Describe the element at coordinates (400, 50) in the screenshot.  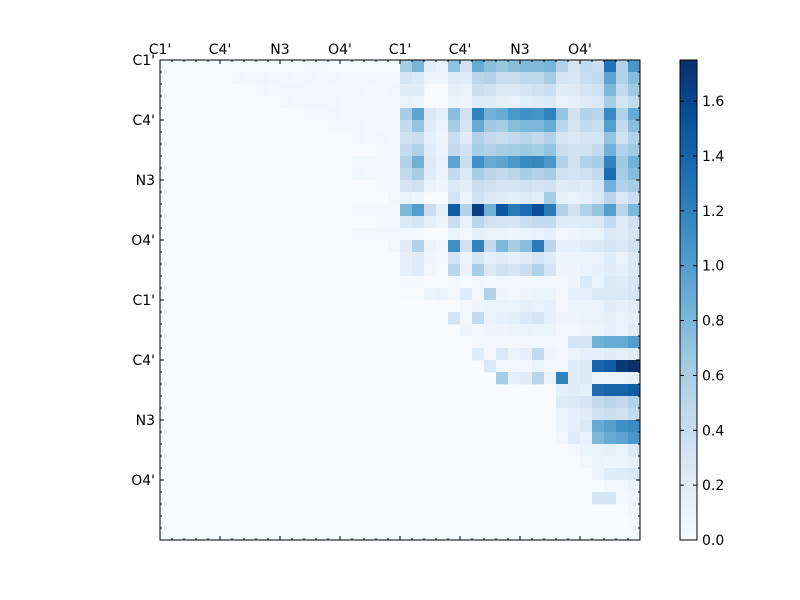
I see `x-tick-label: C1'` at that location.